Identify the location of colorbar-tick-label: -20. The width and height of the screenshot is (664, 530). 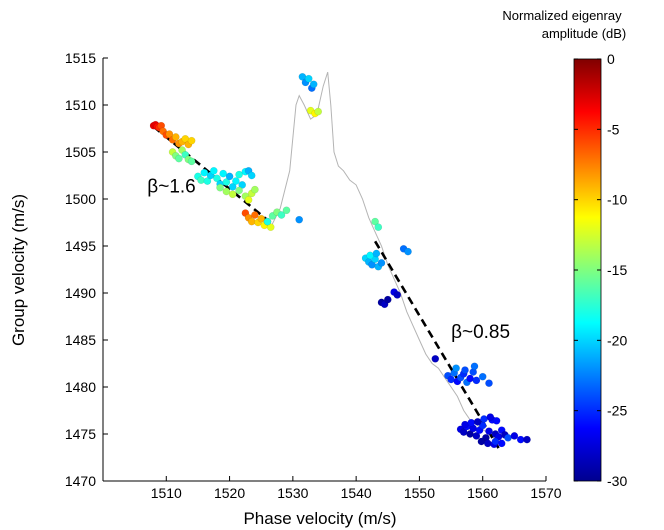
(617, 340).